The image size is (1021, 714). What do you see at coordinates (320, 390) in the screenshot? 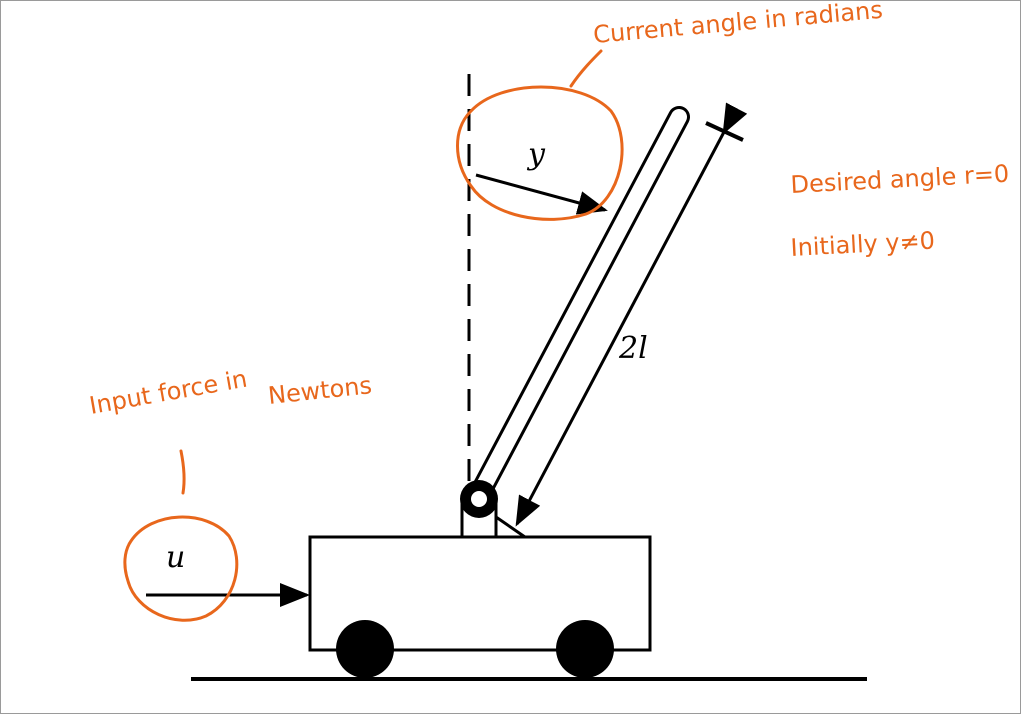
I see `input-force-note-line2: Newtons` at bounding box center [320, 390].